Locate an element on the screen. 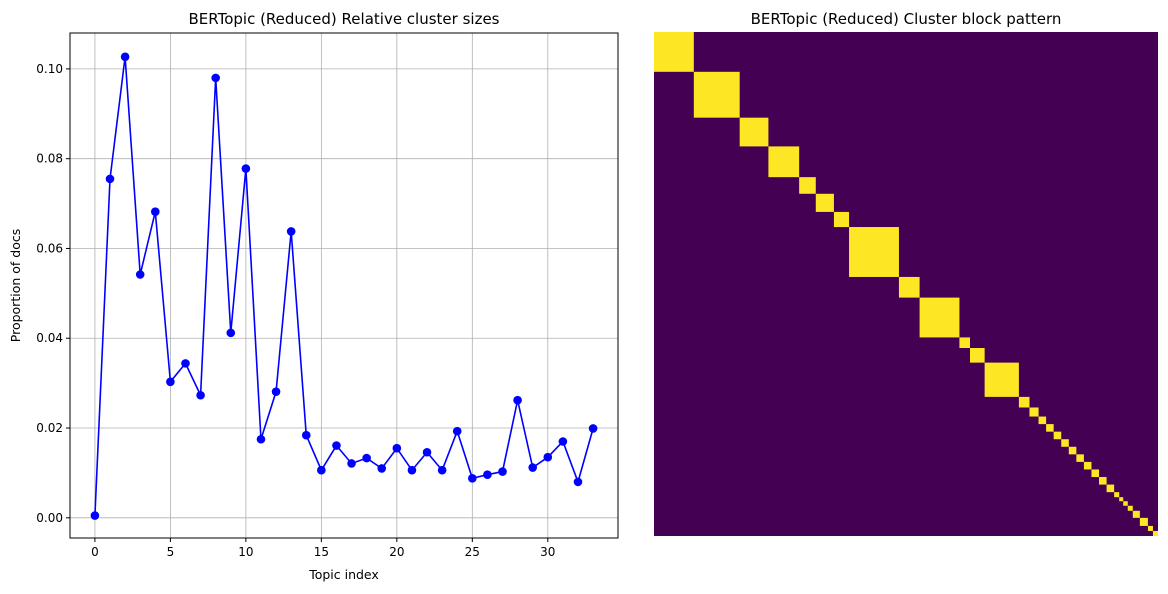 The image size is (1168, 594). y-tick-label: 0.08 is located at coordinates (49, 159).